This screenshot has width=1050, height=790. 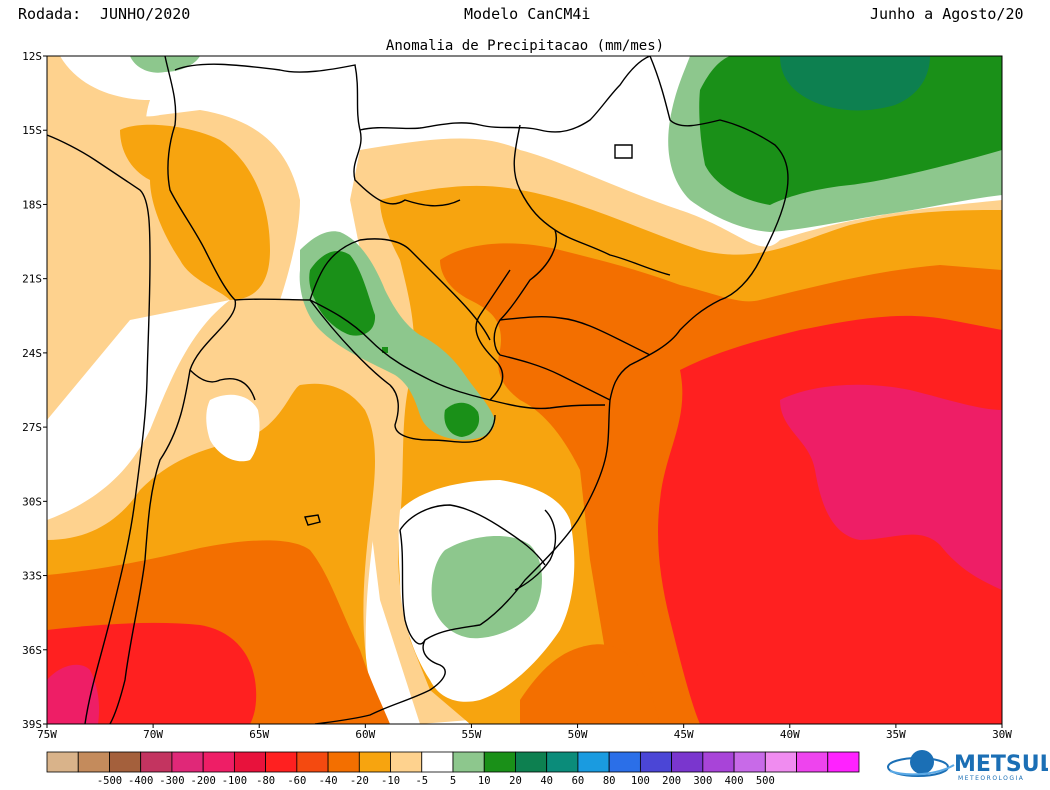 I want to click on longitude-axis: 75W 70W 65W 60W 55W 50W 45W 40W 35W 30W, so click(x=524, y=732).